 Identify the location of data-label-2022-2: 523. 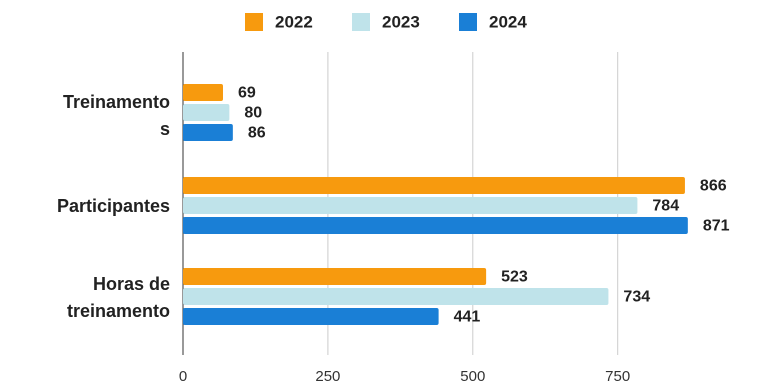
(514, 277).